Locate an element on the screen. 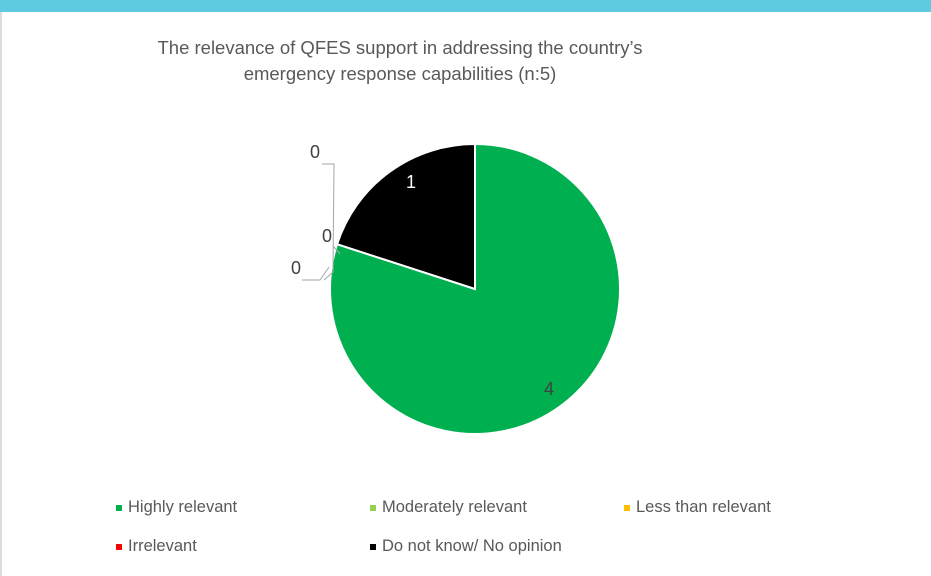 The height and width of the screenshot is (576, 931). left-border is located at coordinates (1, 294).